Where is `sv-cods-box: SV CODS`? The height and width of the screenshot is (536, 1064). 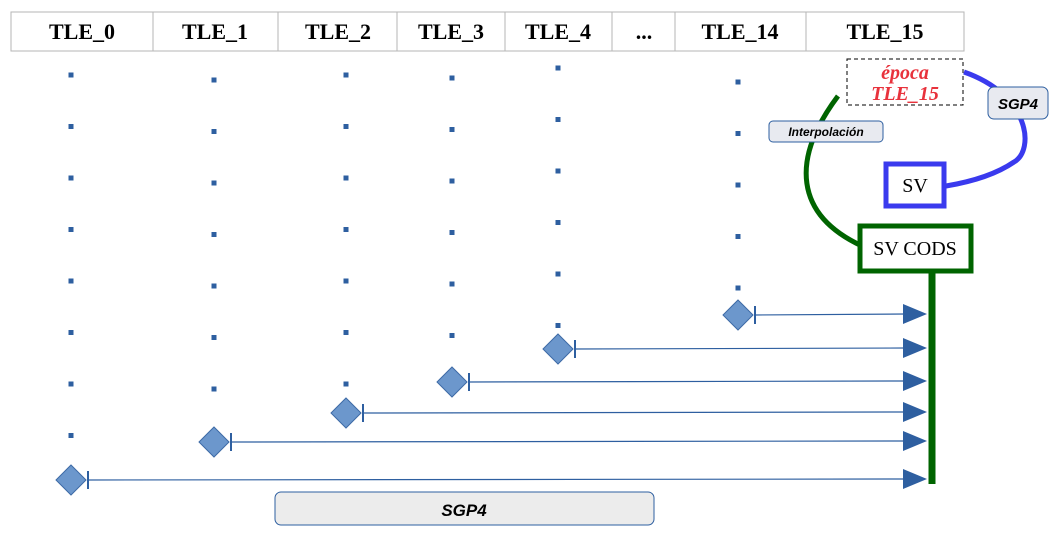 sv-cods-box: SV CODS is located at coordinates (915, 248).